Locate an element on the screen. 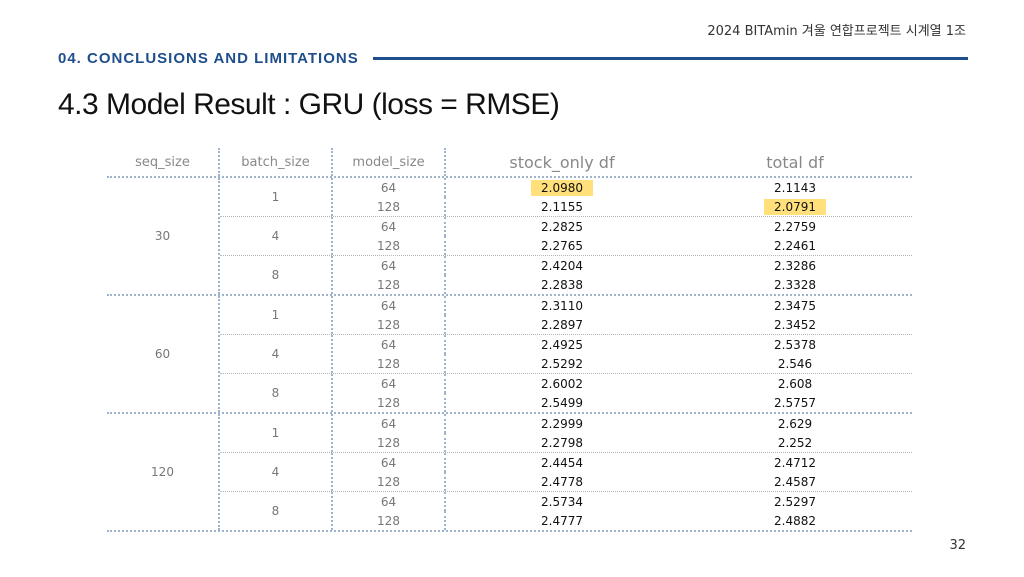 This screenshot has height=577, width=1024. stock-only-value-cell: 2.0980 is located at coordinates (562, 187).